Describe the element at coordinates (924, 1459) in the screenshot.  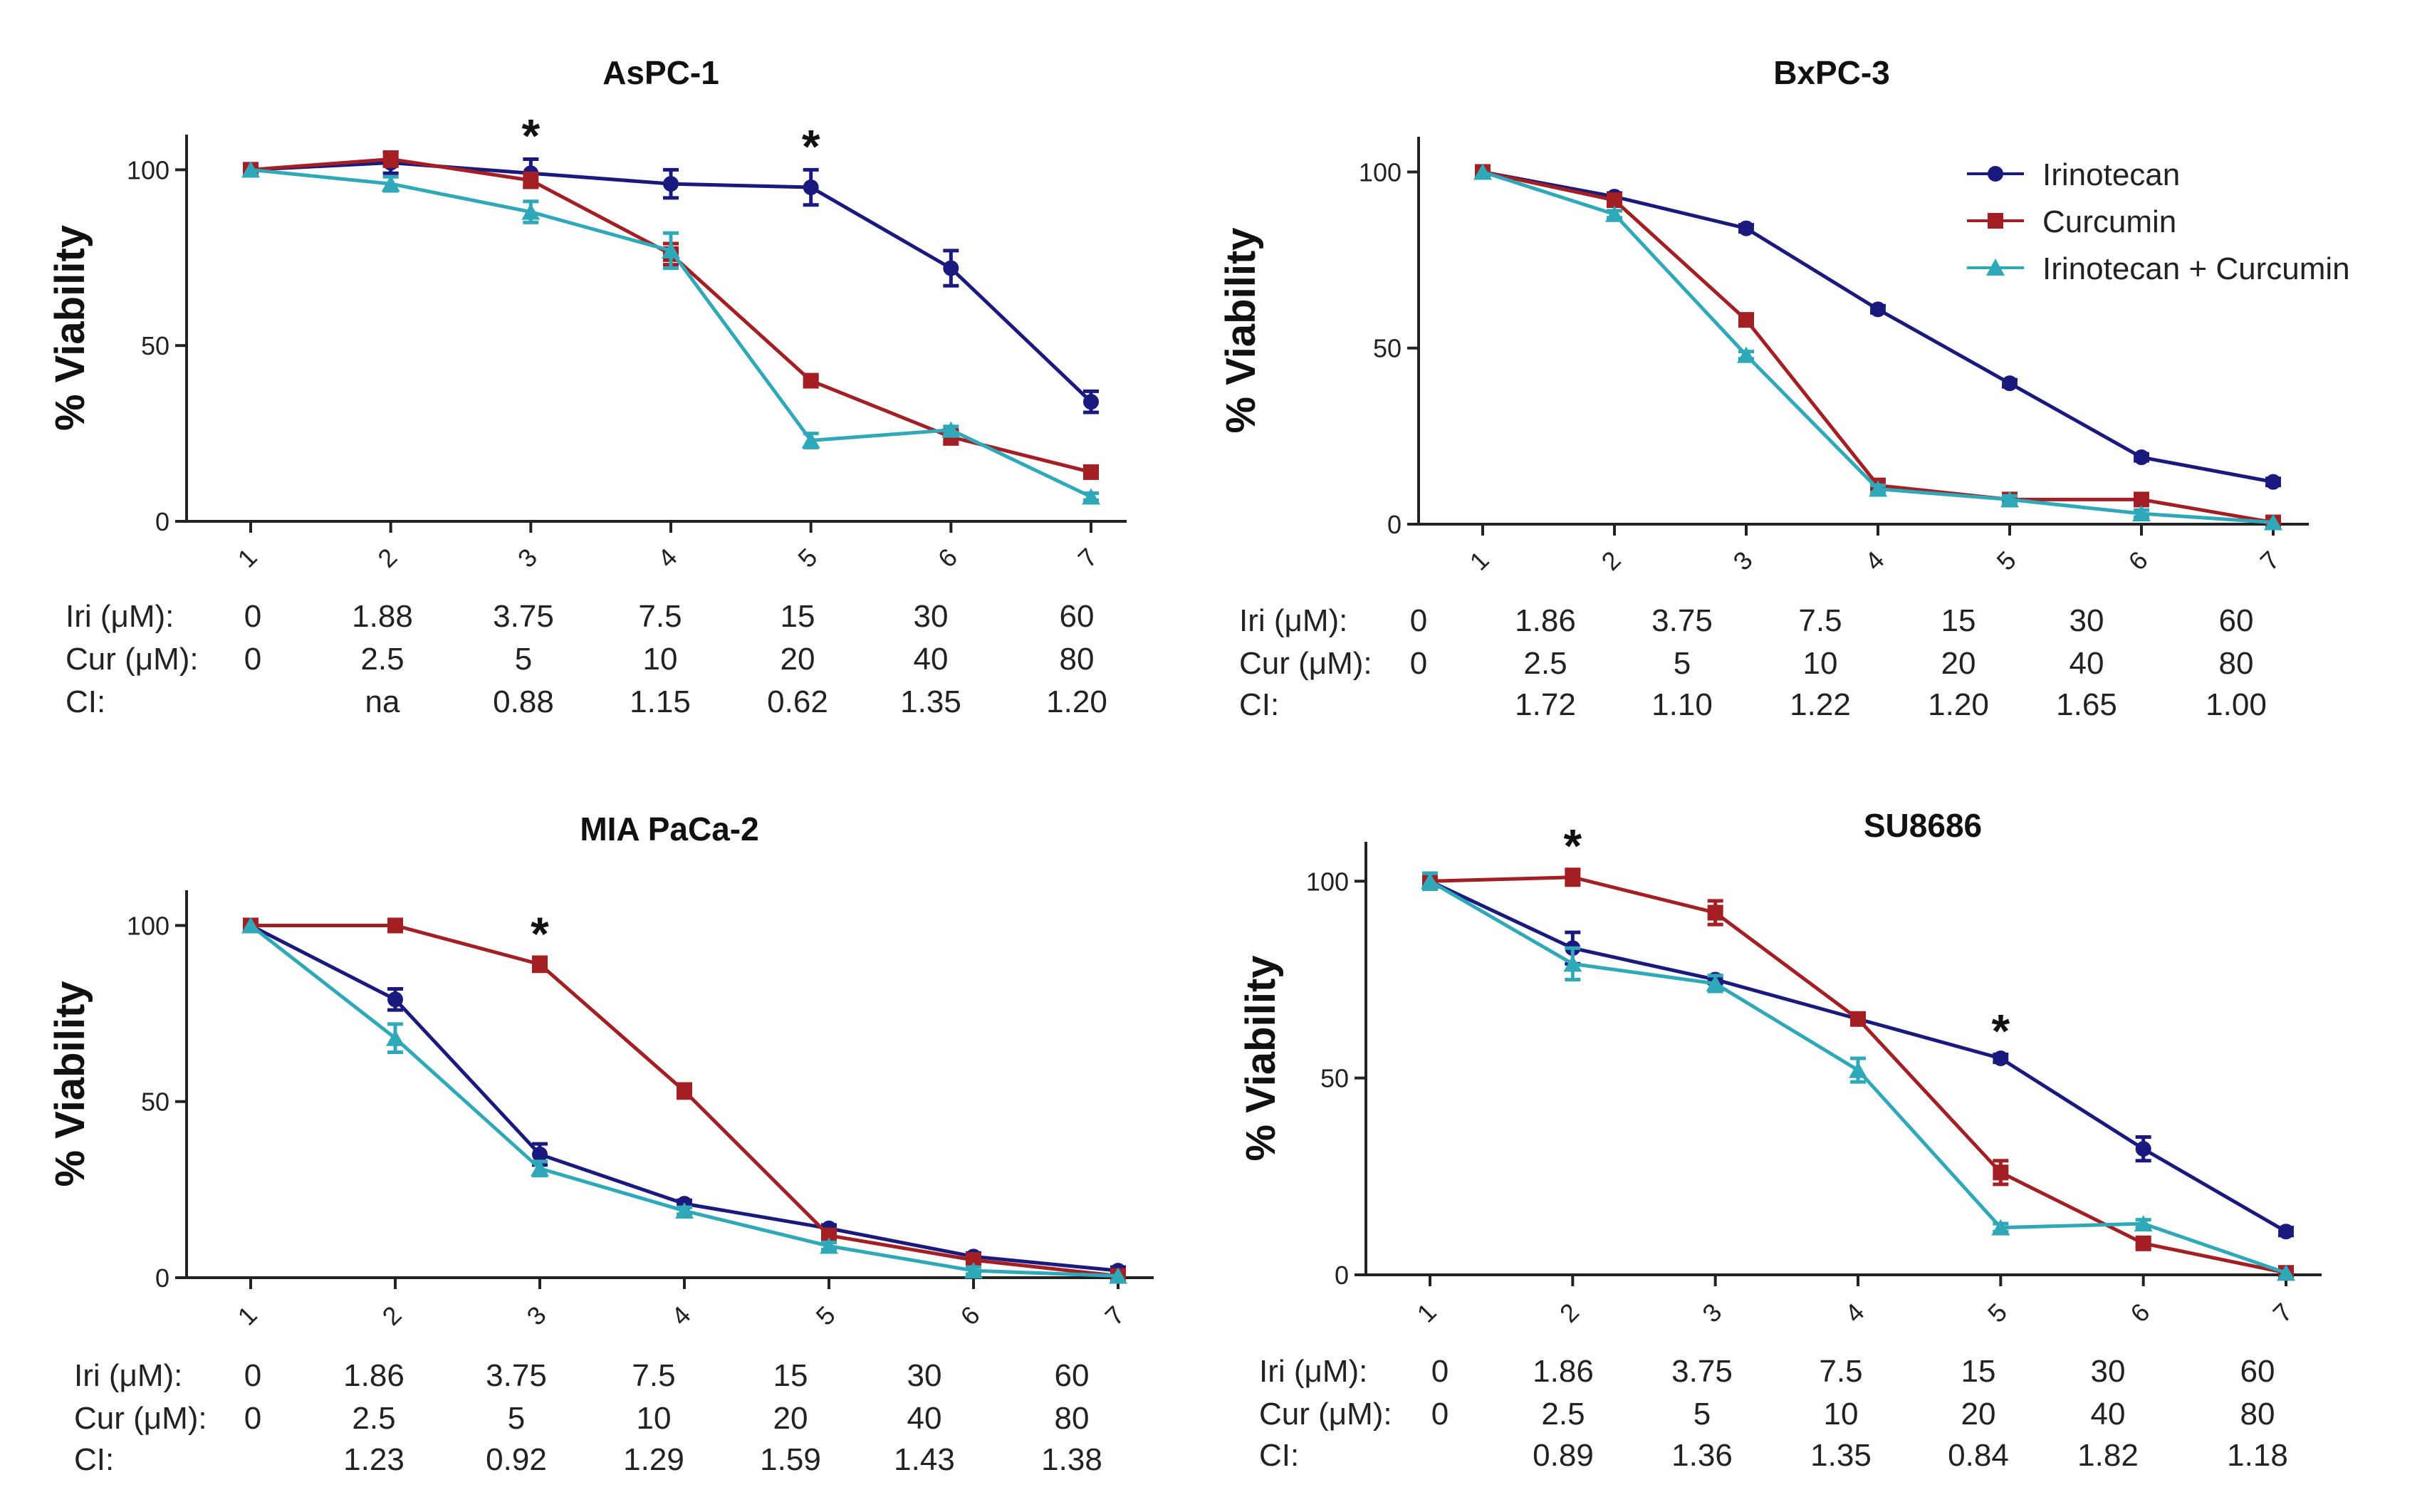
I see `table-cell-ci: 1.43` at that location.